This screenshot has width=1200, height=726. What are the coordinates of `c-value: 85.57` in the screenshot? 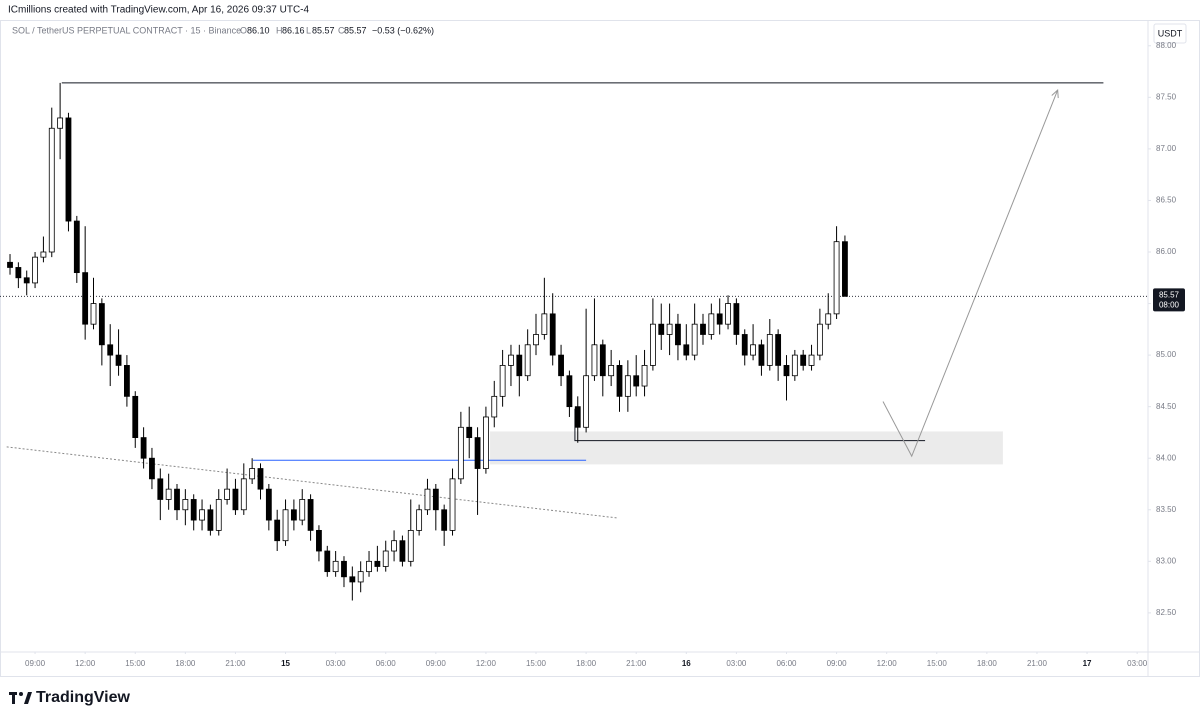 It's located at (355, 30).